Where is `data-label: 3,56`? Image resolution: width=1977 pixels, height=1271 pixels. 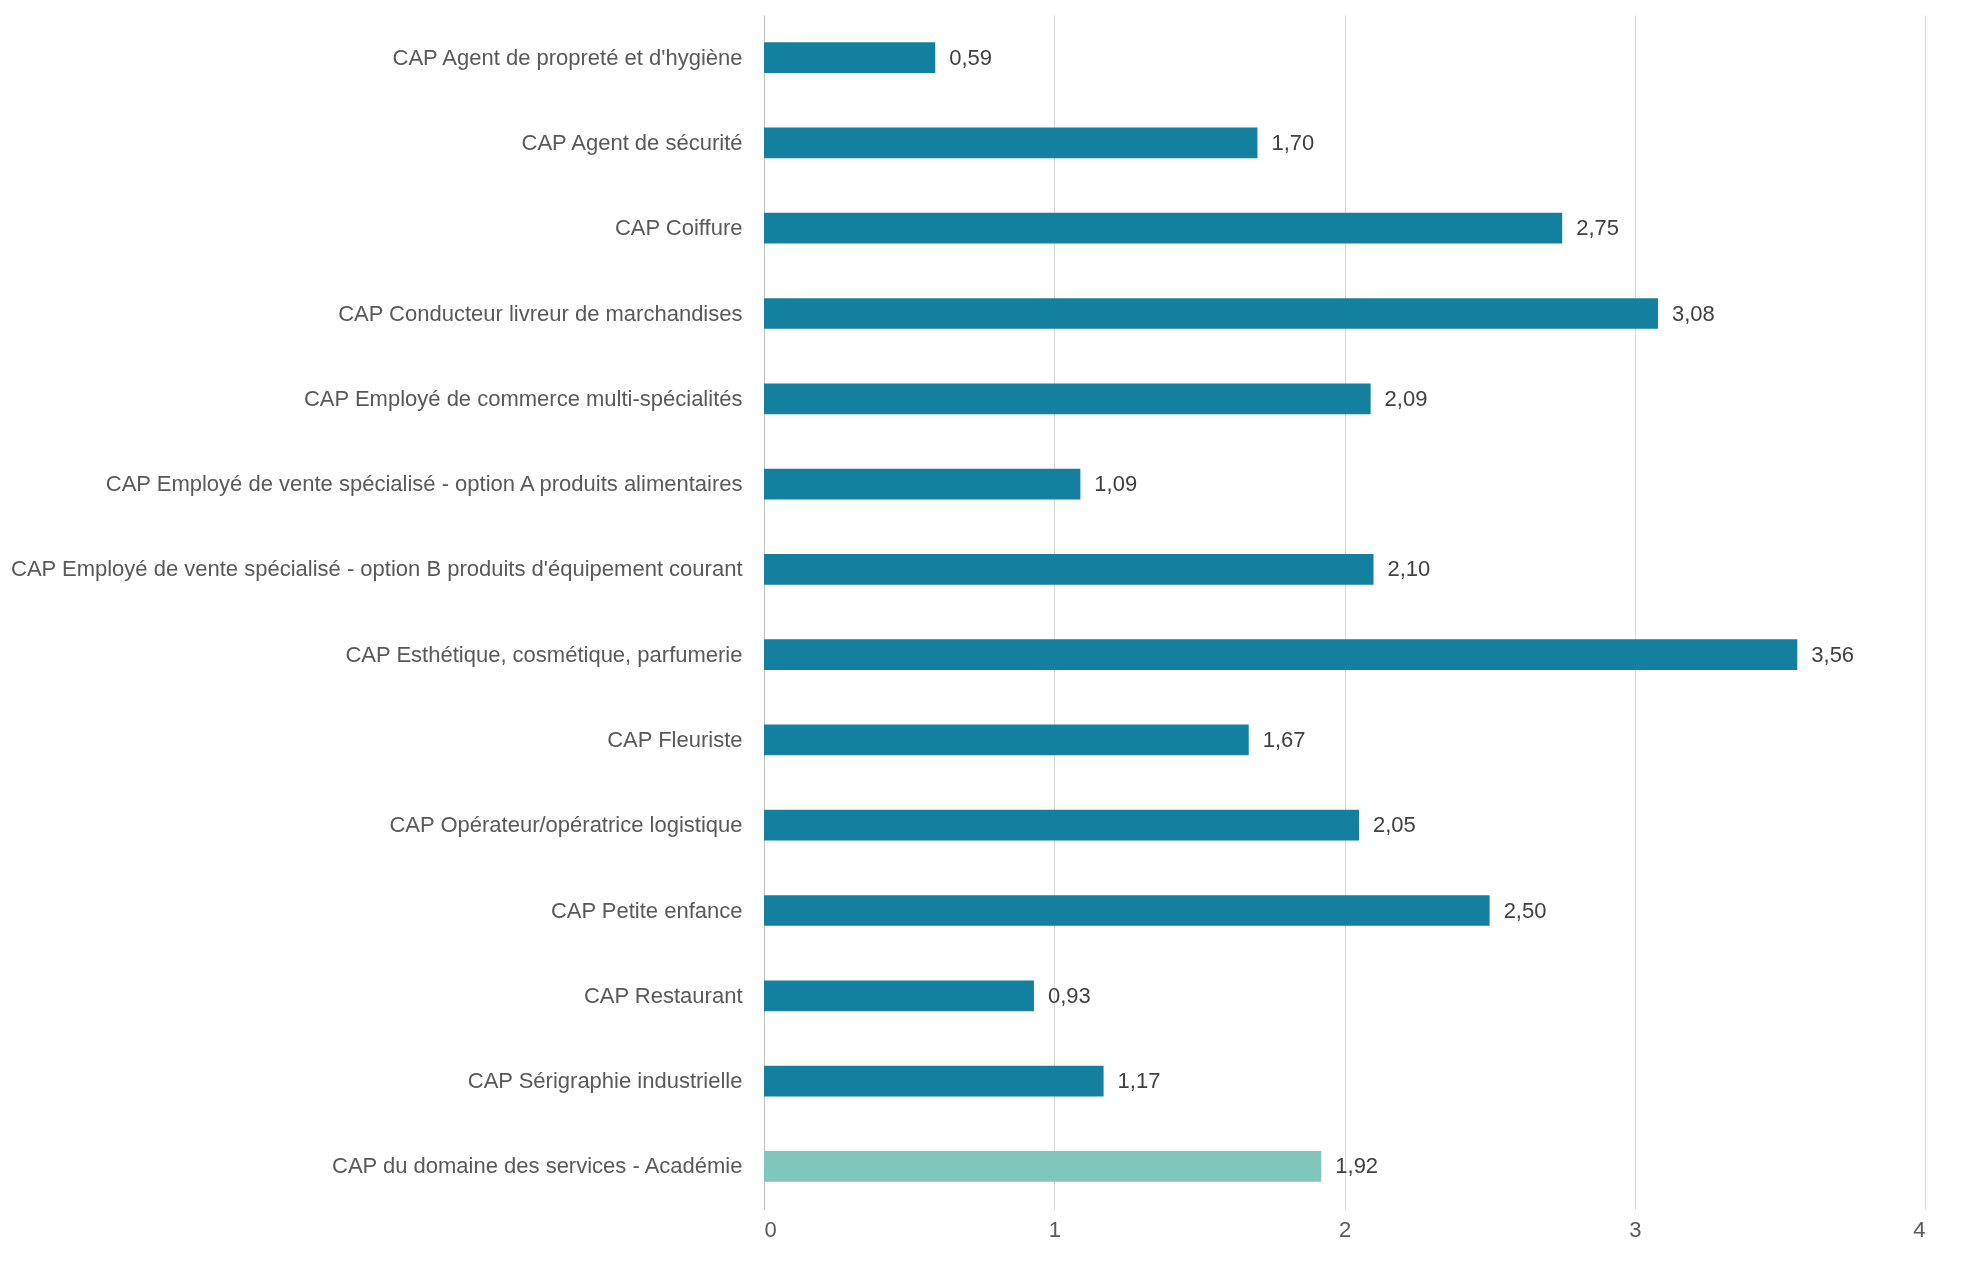 data-label: 3,56 is located at coordinates (1833, 654).